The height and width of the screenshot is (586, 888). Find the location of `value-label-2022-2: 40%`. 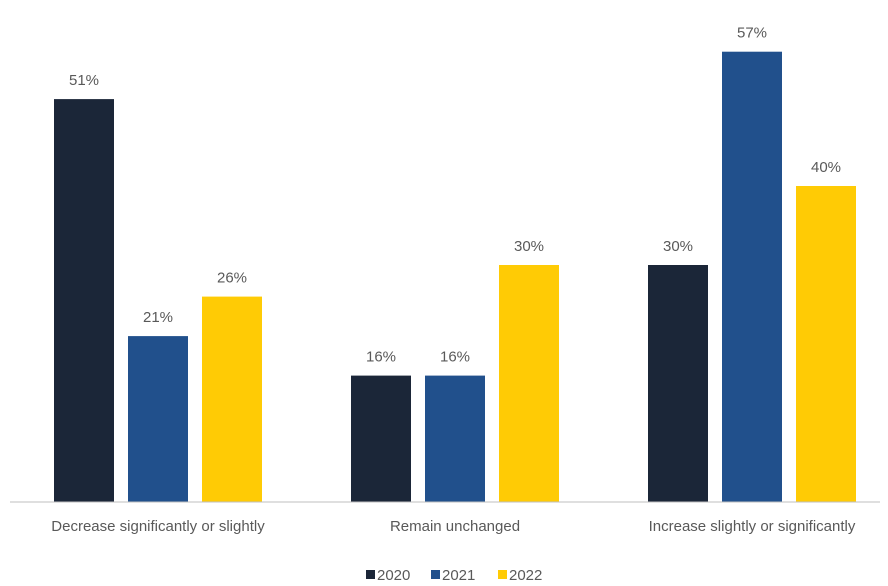

value-label-2022-2: 40% is located at coordinates (826, 167).